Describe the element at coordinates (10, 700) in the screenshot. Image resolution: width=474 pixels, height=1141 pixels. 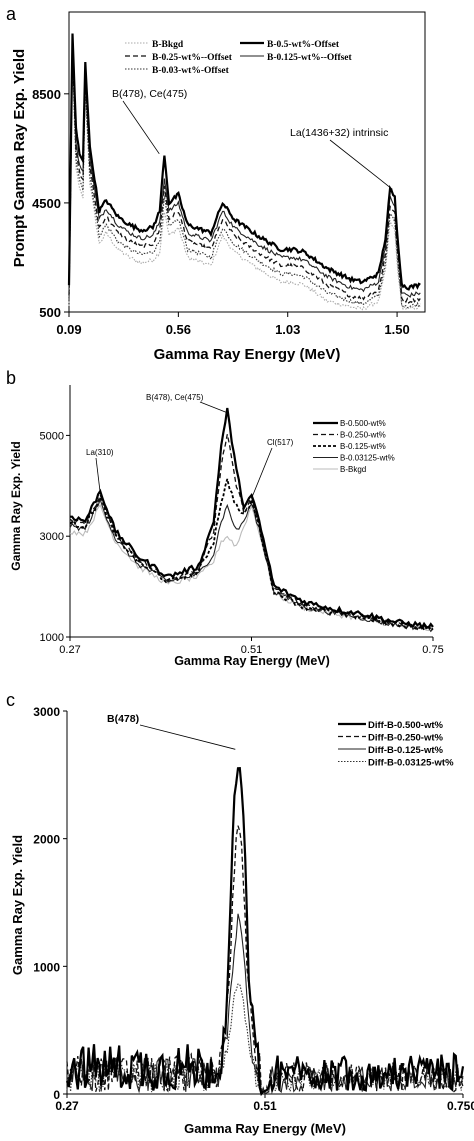
I see `panel-letter-c: c` at that location.